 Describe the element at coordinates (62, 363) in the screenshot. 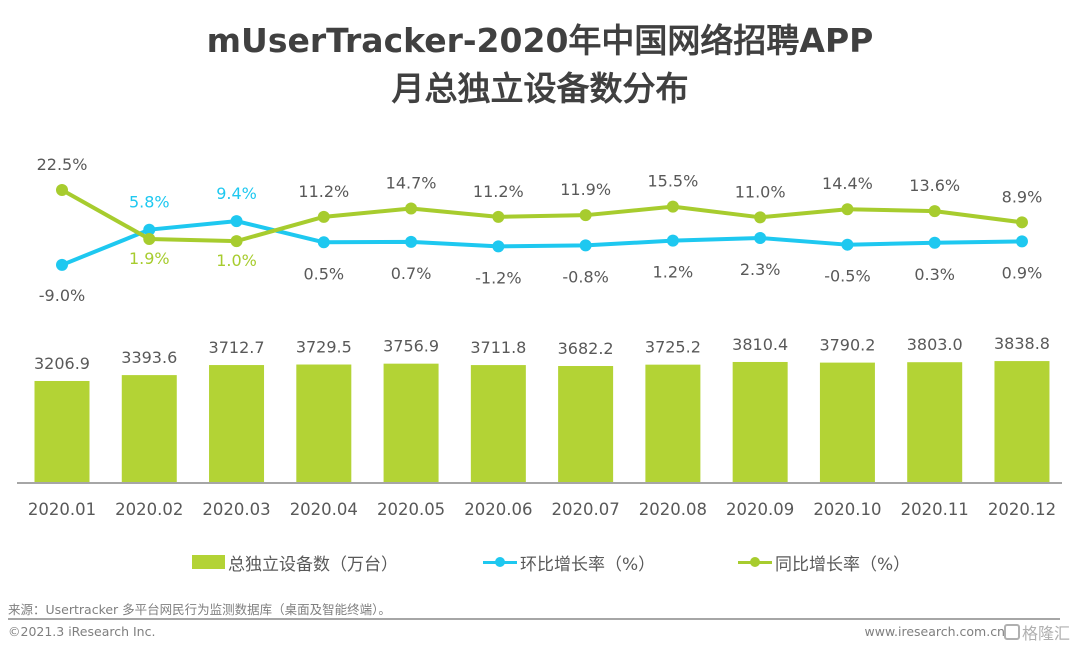

I see `bar-value-label: 3206.9` at that location.